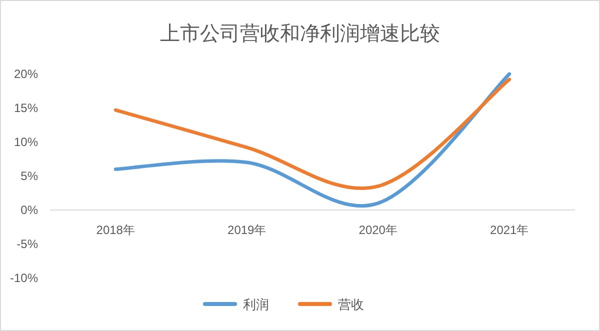 The height and width of the screenshot is (331, 600). Describe the element at coordinates (24, 278) in the screenshot. I see `y-tick-label: -10%` at that location.